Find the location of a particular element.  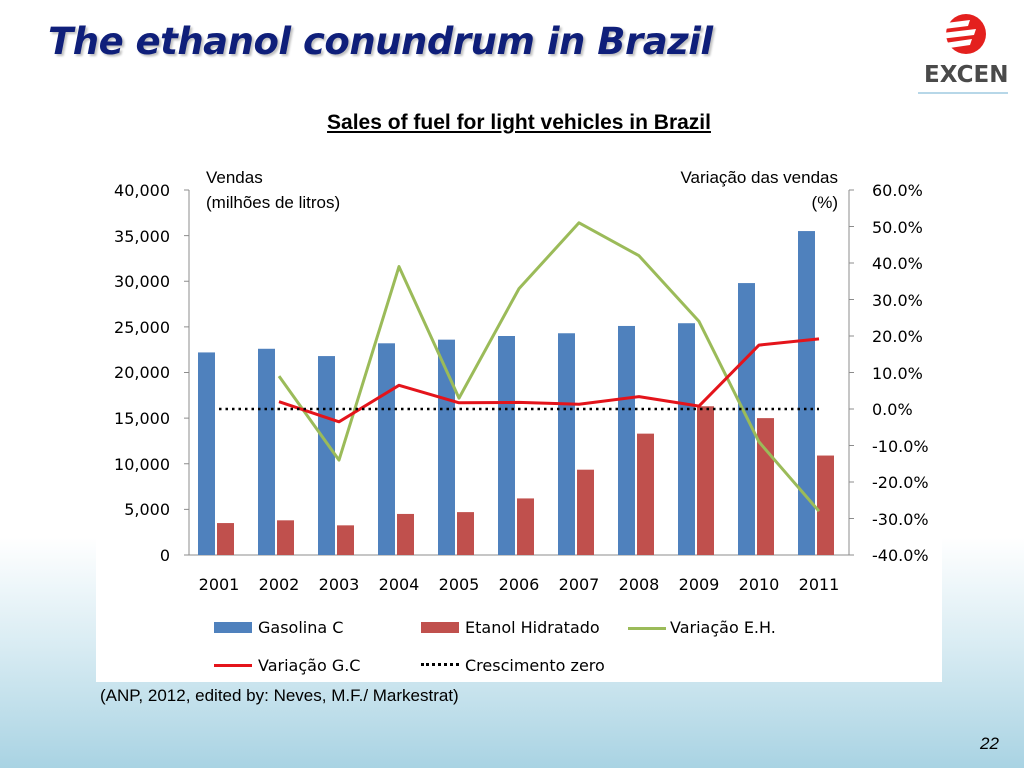

legend-label-etanol: Etanol Hidratado is located at coordinates (532, 627).